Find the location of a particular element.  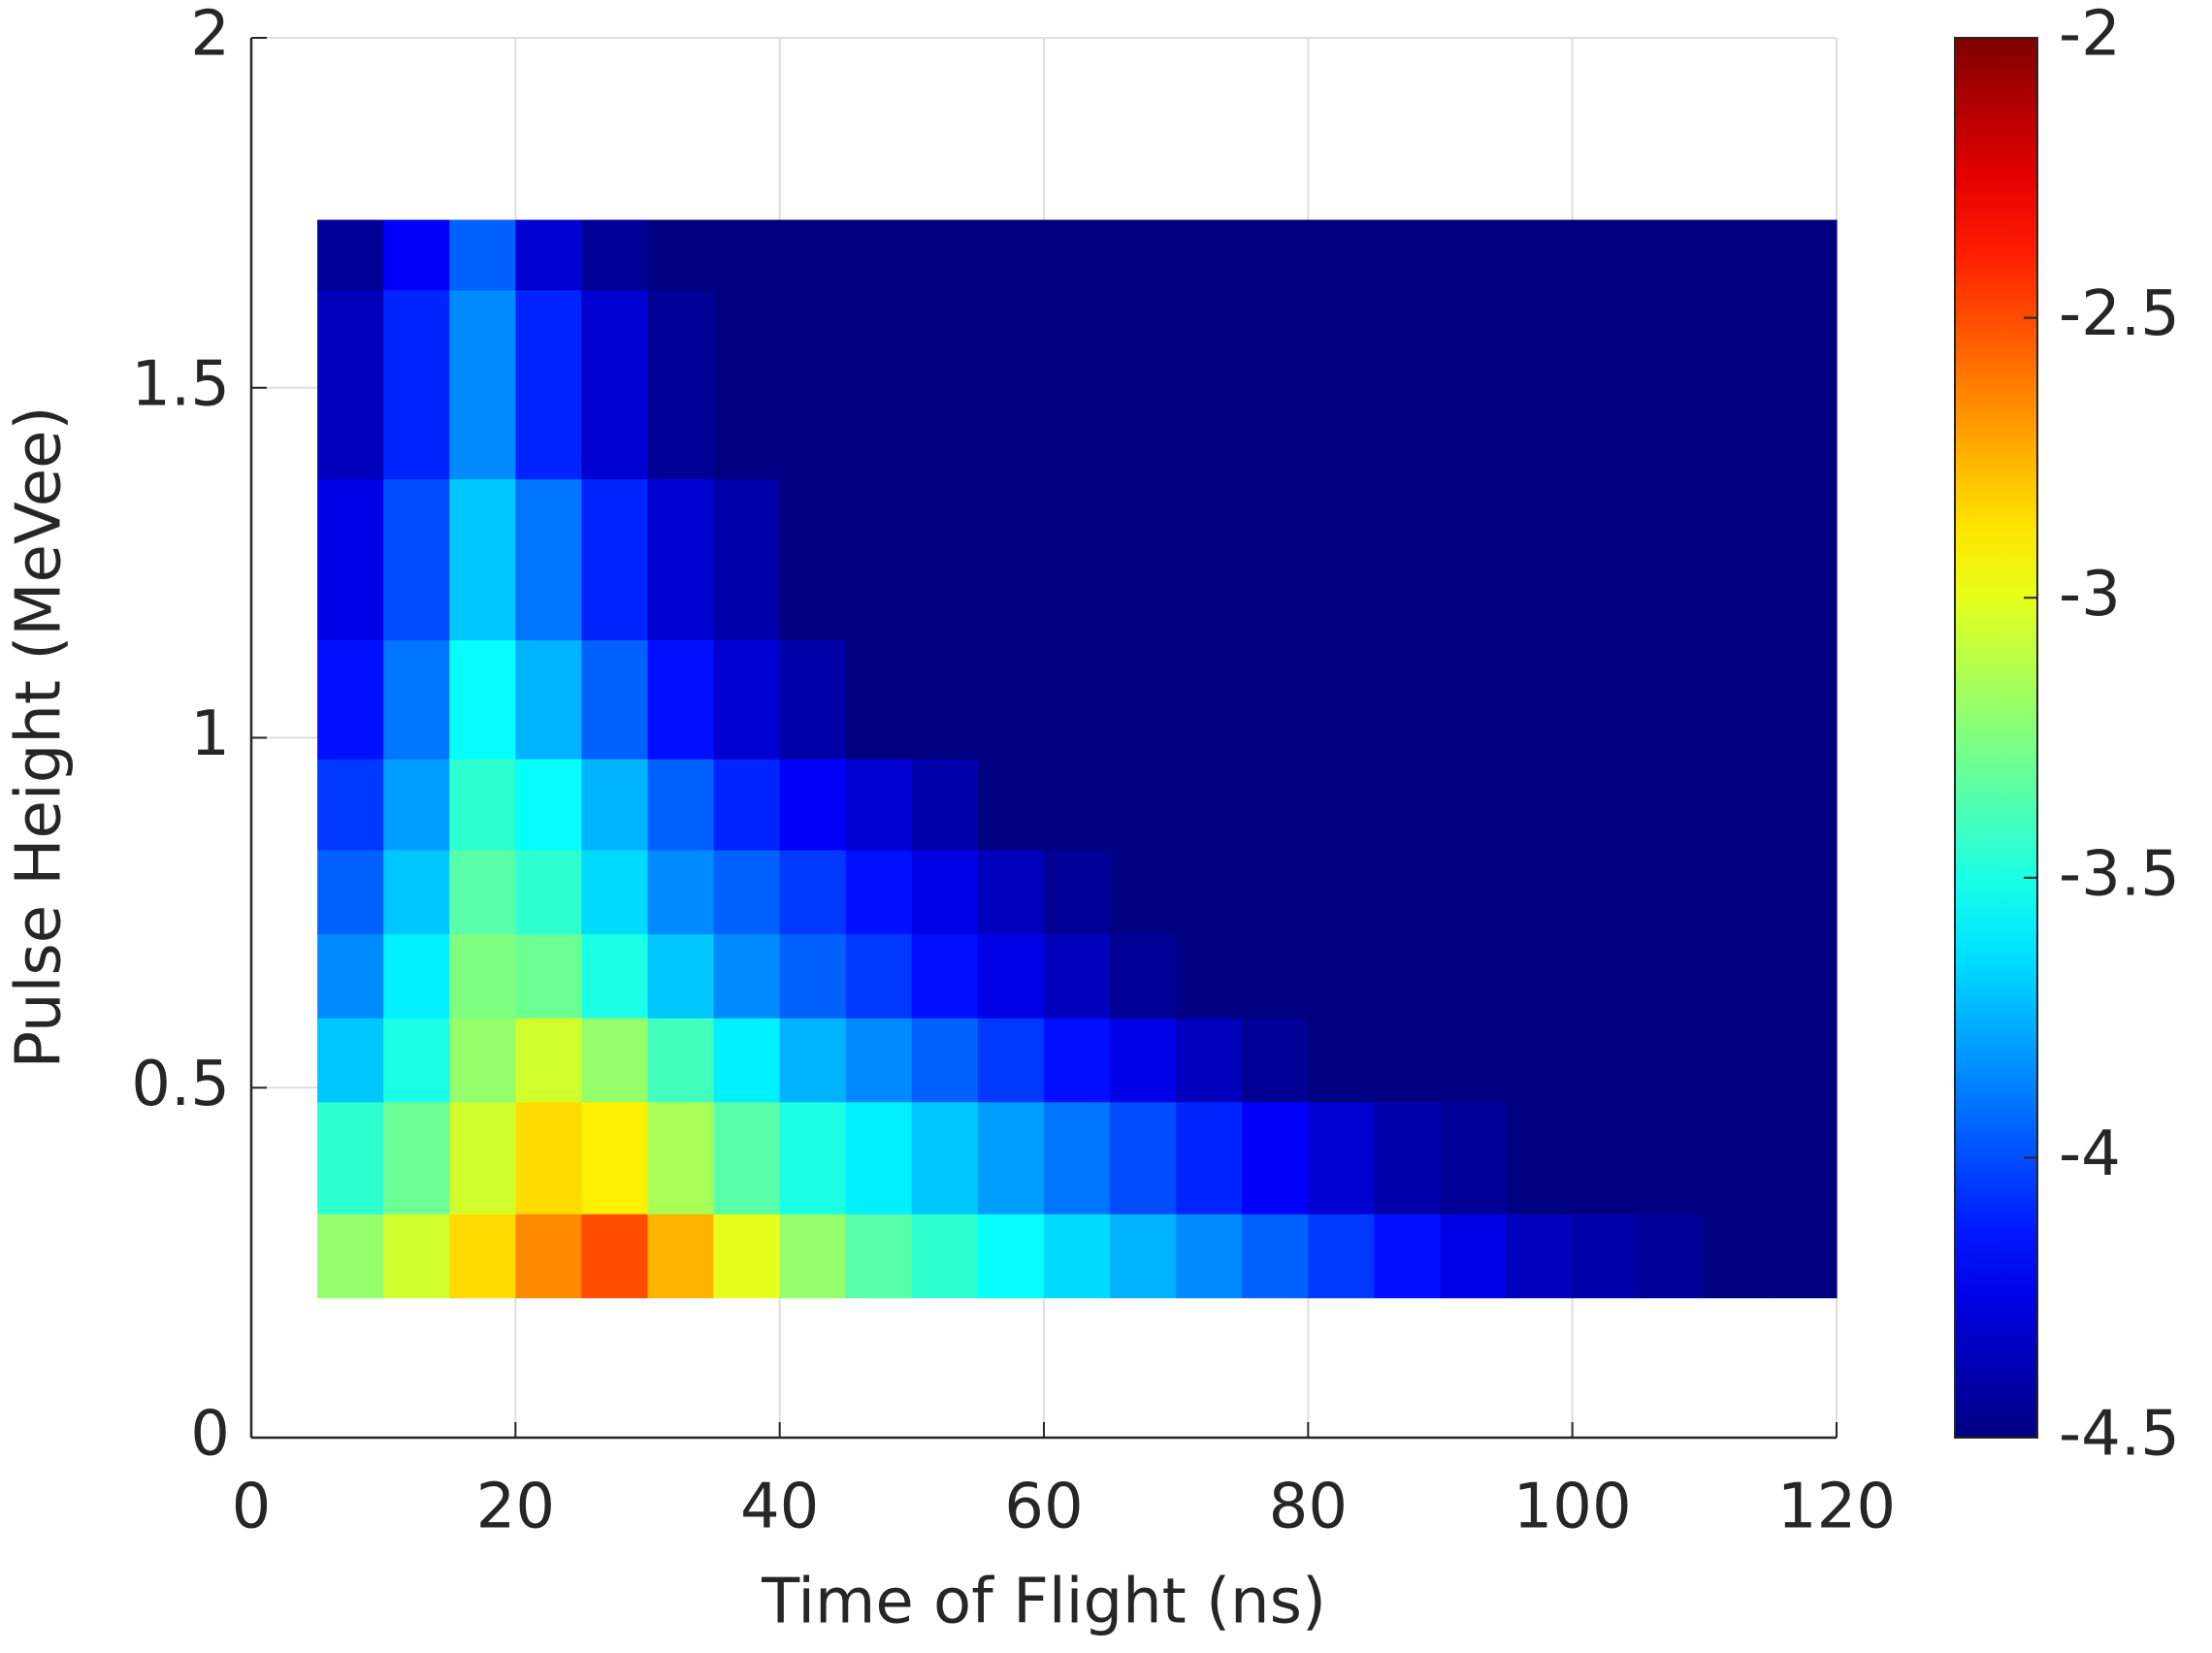

x-tick-label: 20 is located at coordinates (516, 1507).